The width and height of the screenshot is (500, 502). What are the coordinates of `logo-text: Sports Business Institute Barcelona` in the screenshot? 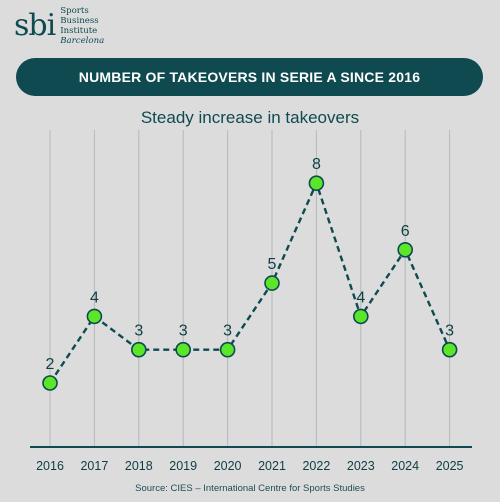 It's located at (82, 26).